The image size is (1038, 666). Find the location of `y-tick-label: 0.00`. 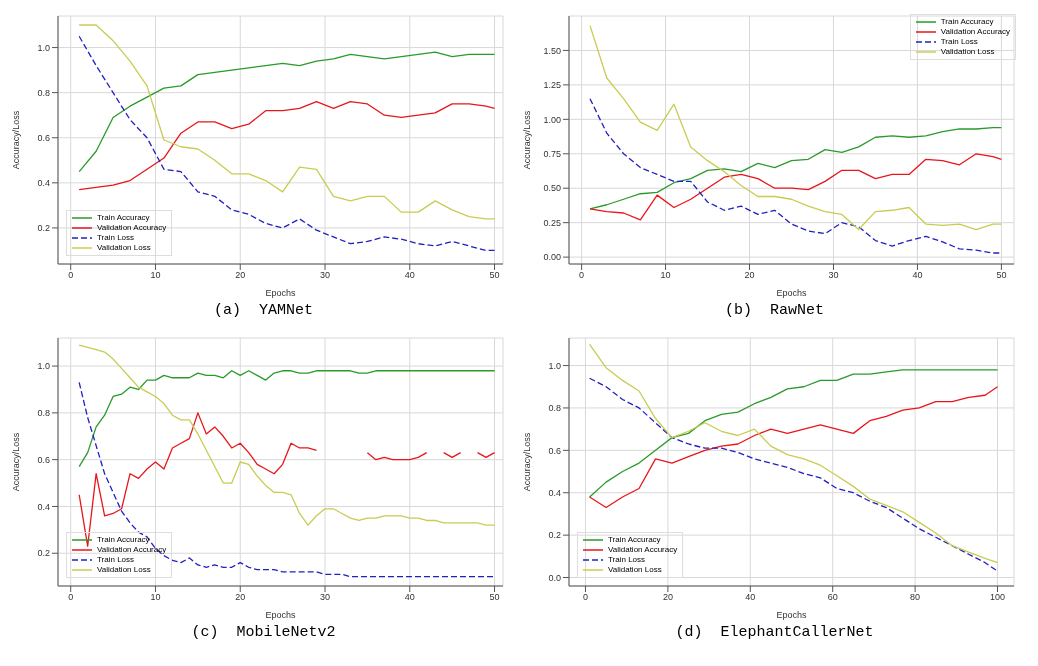

y-tick-label: 0.00 is located at coordinates (552, 257).